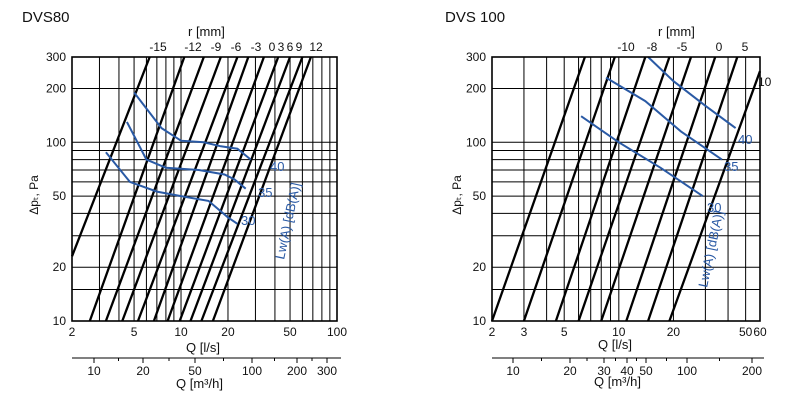  I want to click on series-label: 10, so click(765, 82).